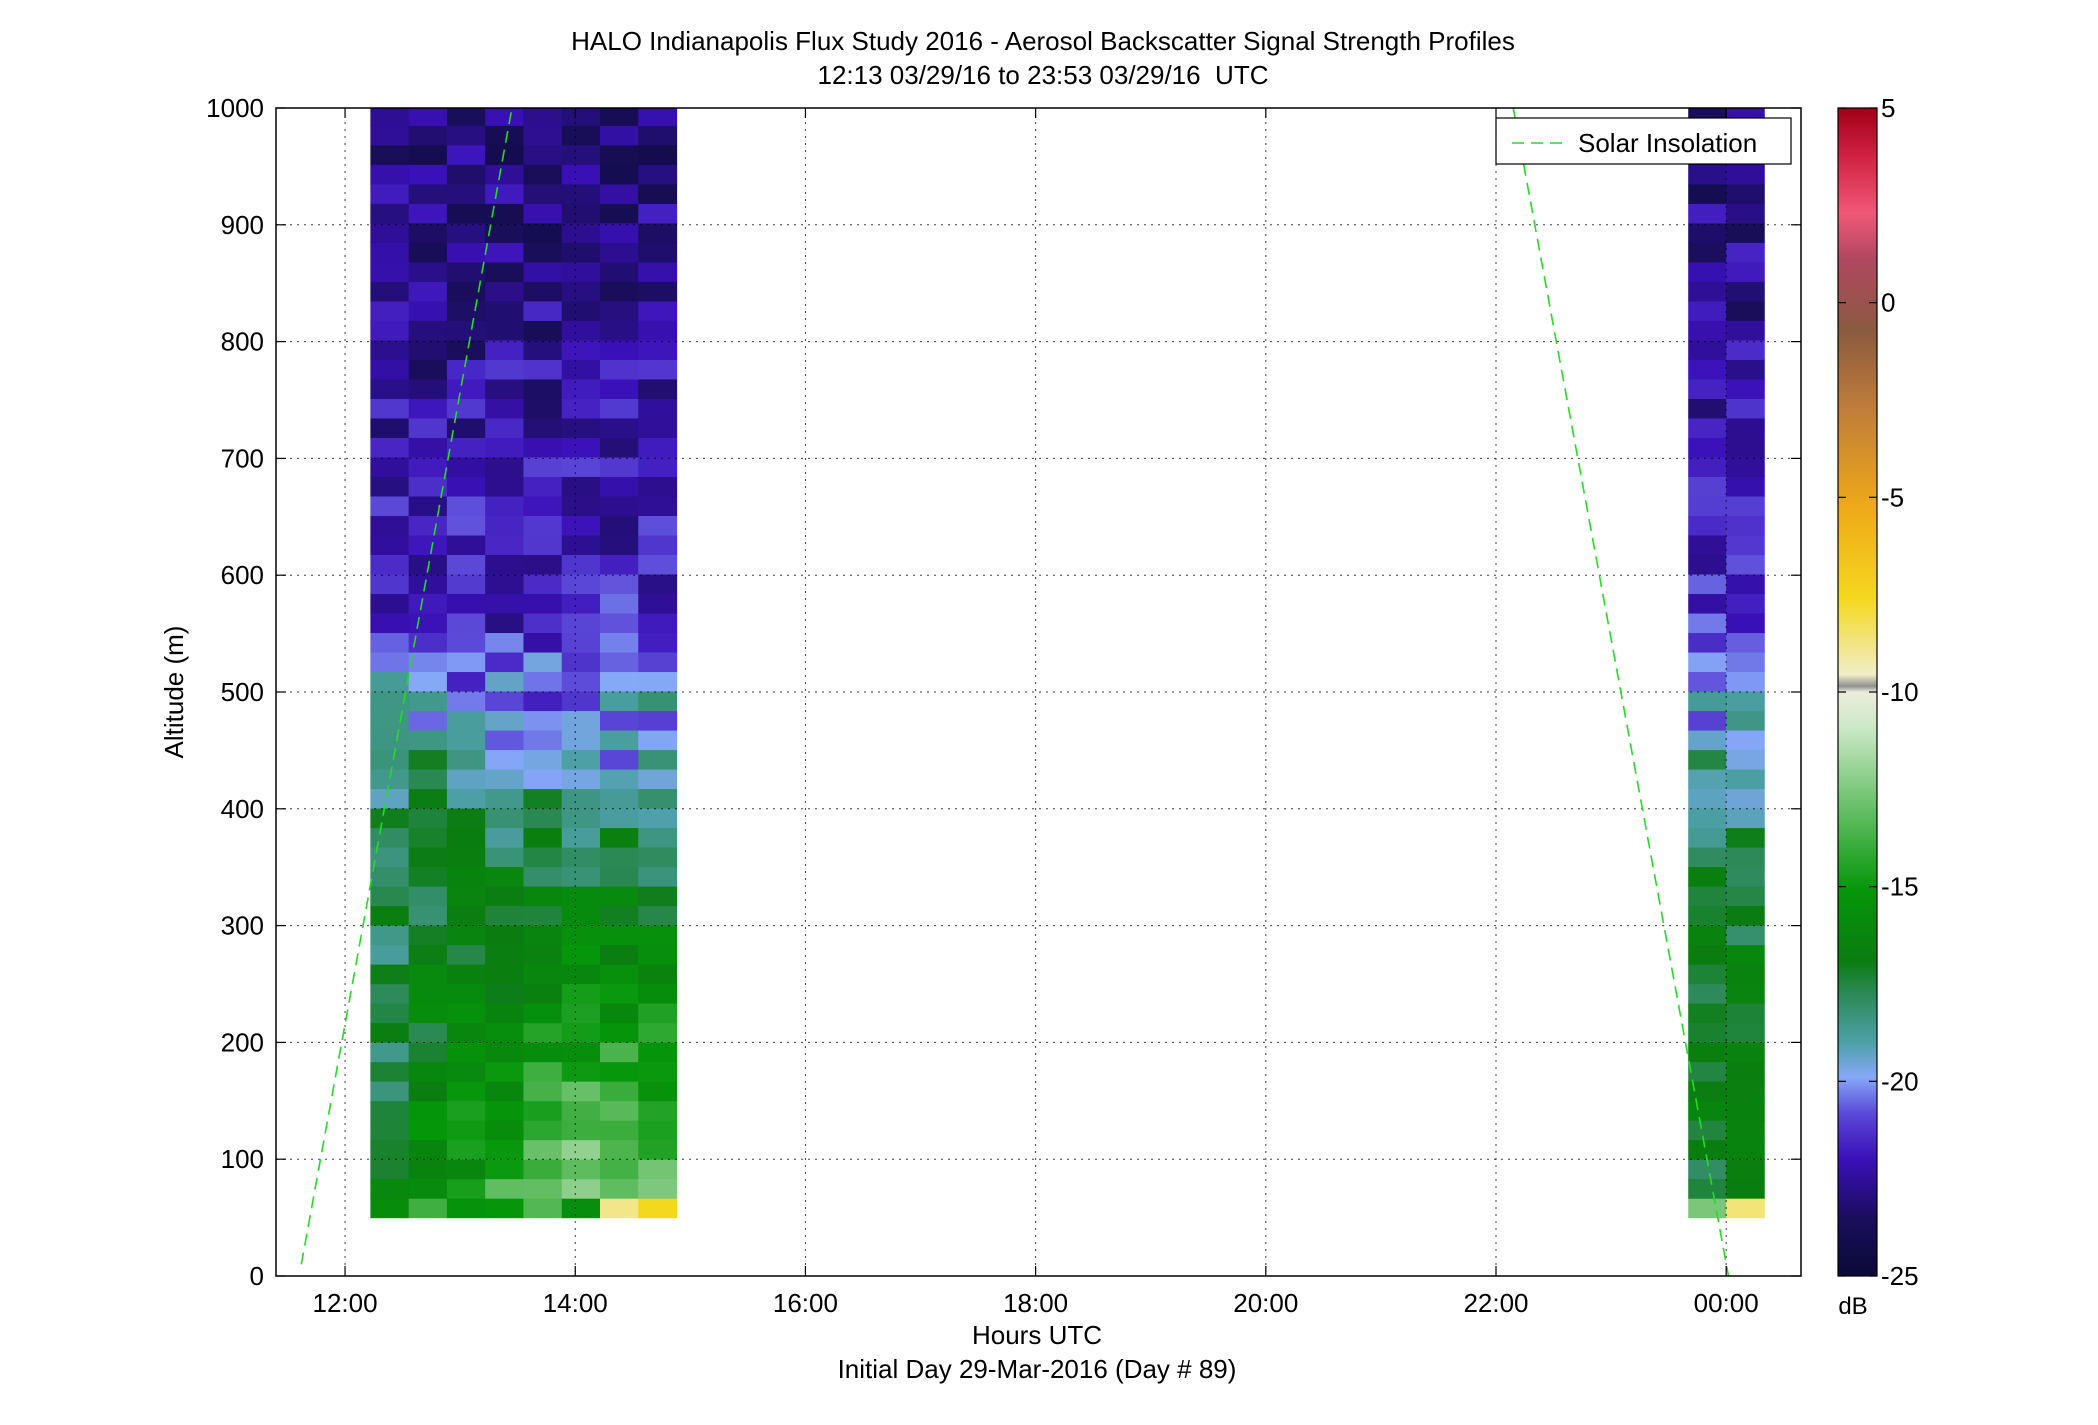  What do you see at coordinates (1888, 303) in the screenshot?
I see `colorbar-tick-label: 0` at bounding box center [1888, 303].